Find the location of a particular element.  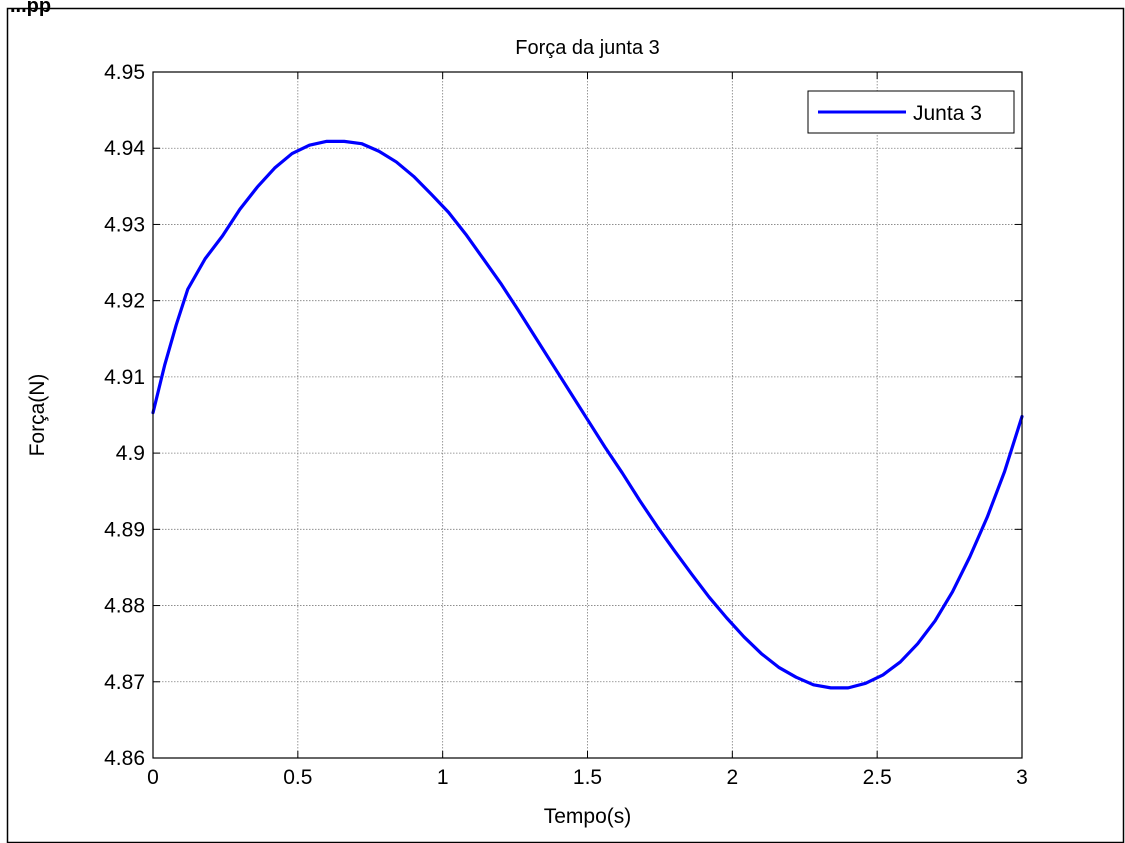

x-tick-label: 0 is located at coordinates (153, 777).